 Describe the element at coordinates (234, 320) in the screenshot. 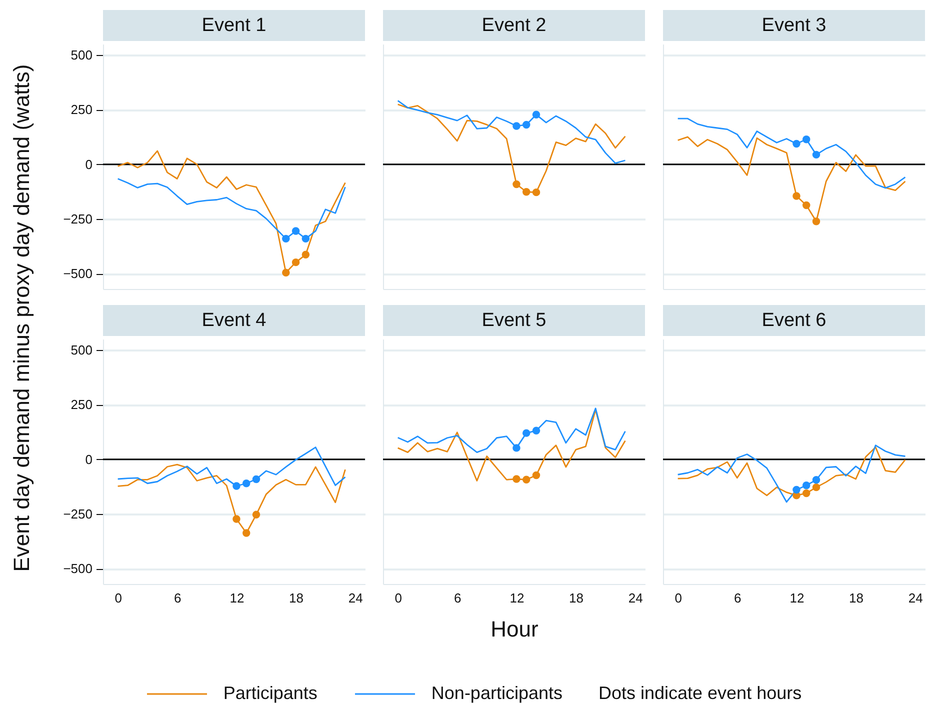

I see `chart-title: Event 4` at that location.